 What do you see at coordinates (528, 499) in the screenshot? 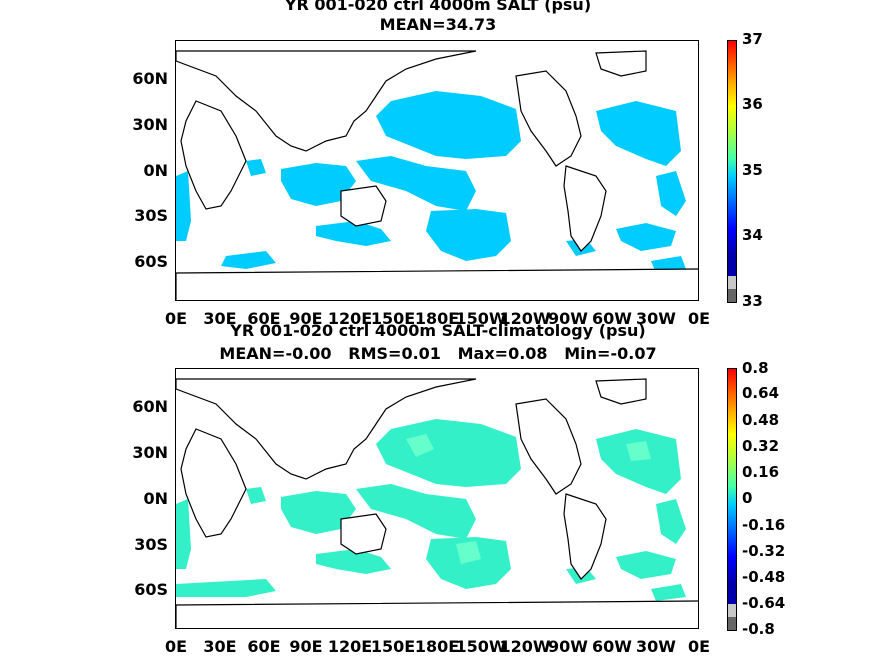
I see `panel2-anomaly-positive-patches` at bounding box center [528, 499].